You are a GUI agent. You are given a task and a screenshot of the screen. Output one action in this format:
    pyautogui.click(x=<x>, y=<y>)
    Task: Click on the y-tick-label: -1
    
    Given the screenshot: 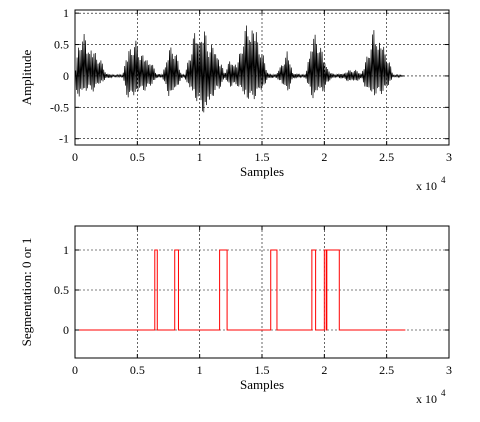 What is the action you would take?
    pyautogui.click(x=64, y=139)
    